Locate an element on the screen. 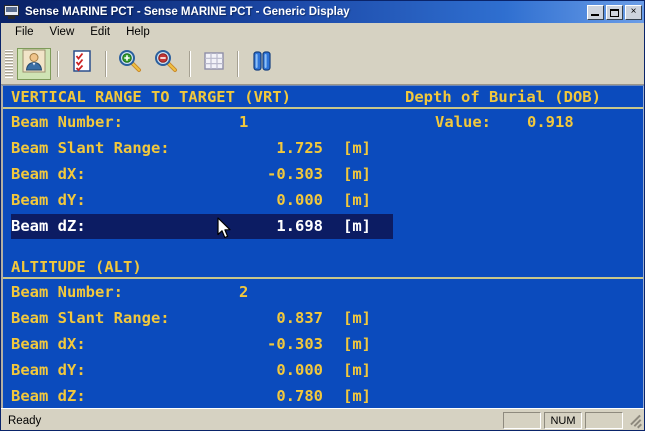 The width and height of the screenshot is (645, 431). maximize-button is located at coordinates (614, 12).